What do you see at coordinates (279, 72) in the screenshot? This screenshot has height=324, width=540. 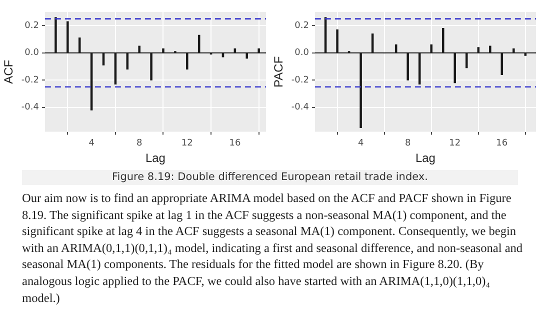 I see `y-axis-title: PACF` at bounding box center [279, 72].